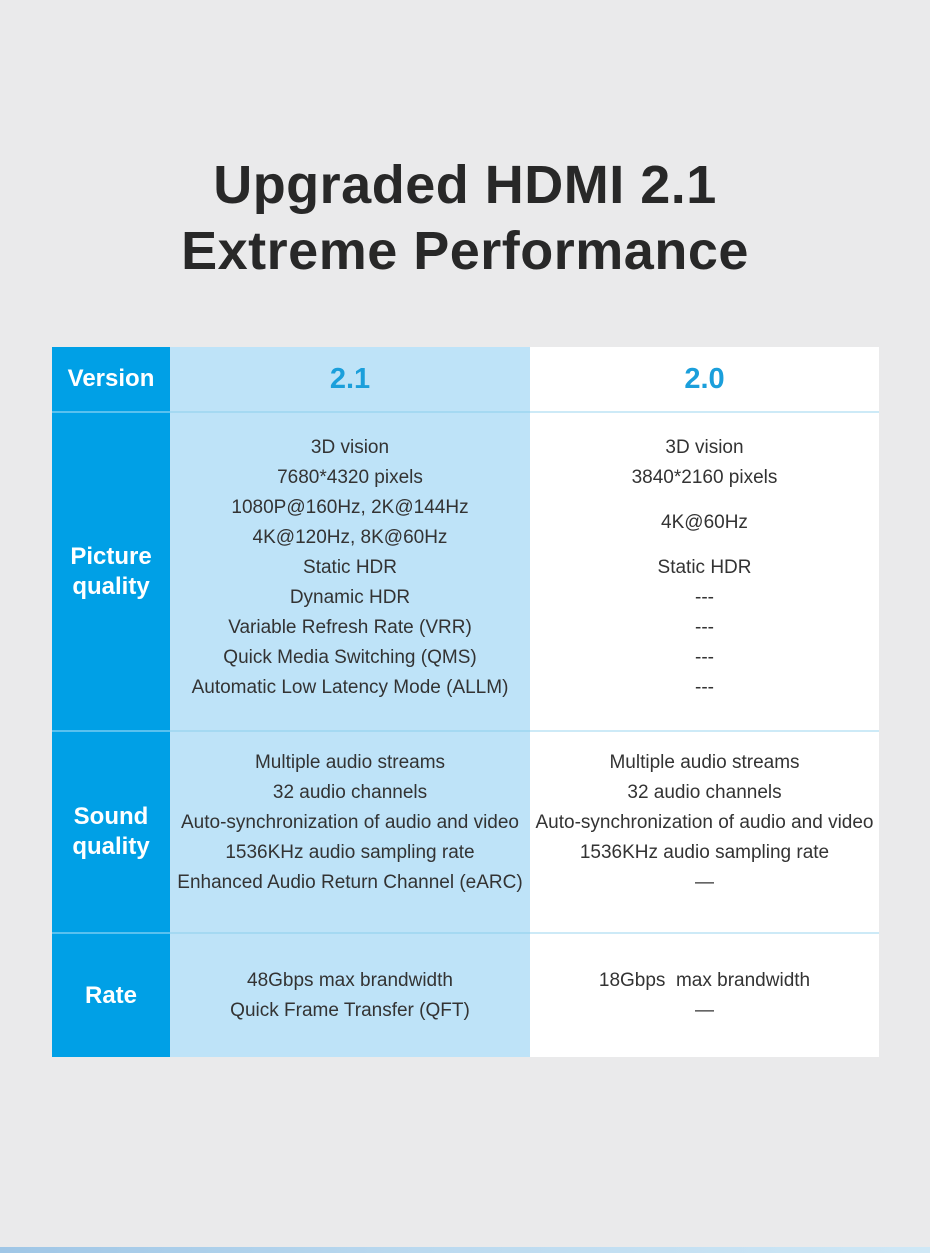  Describe the element at coordinates (350, 1010) in the screenshot. I see `spec-line: Quick Frame Transfer (QFT)` at that location.